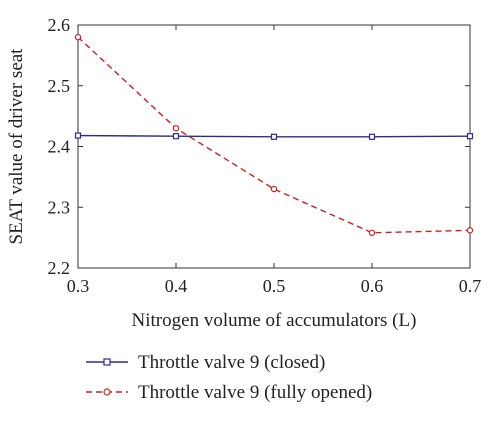  What do you see at coordinates (59, 147) in the screenshot?
I see `y-tick-label: 2.4` at bounding box center [59, 147].